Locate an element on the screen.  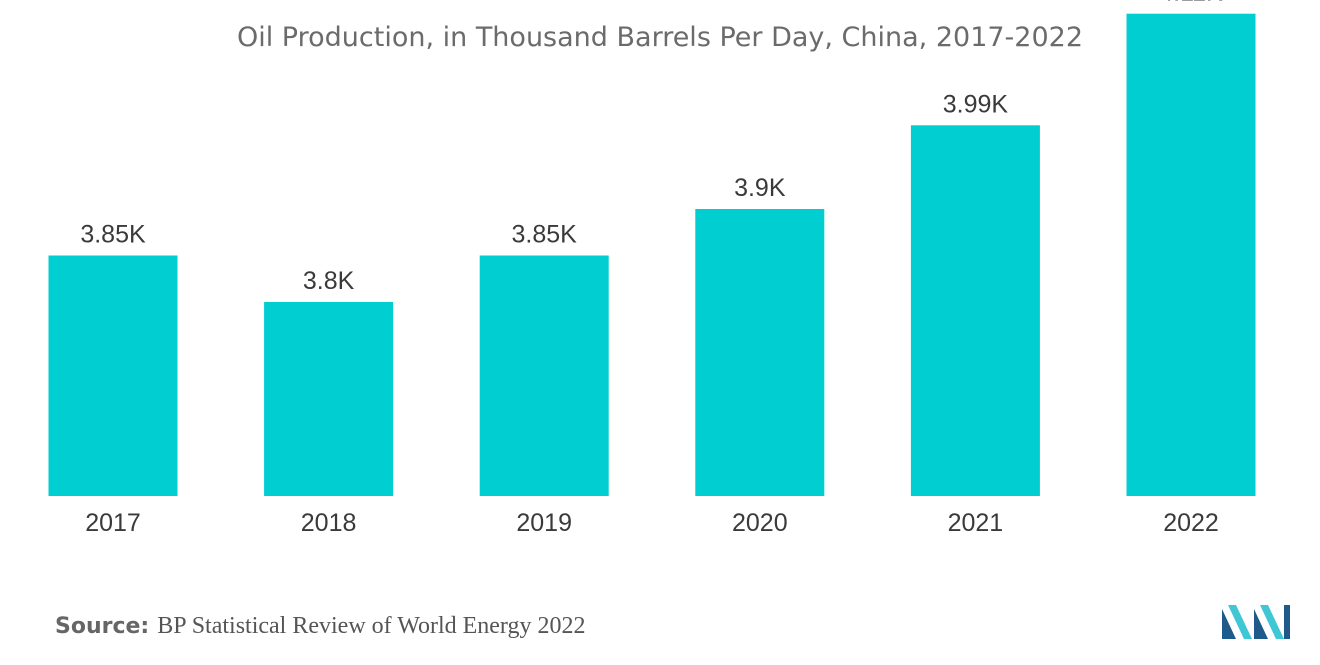
bar-2021 is located at coordinates (975, 311).